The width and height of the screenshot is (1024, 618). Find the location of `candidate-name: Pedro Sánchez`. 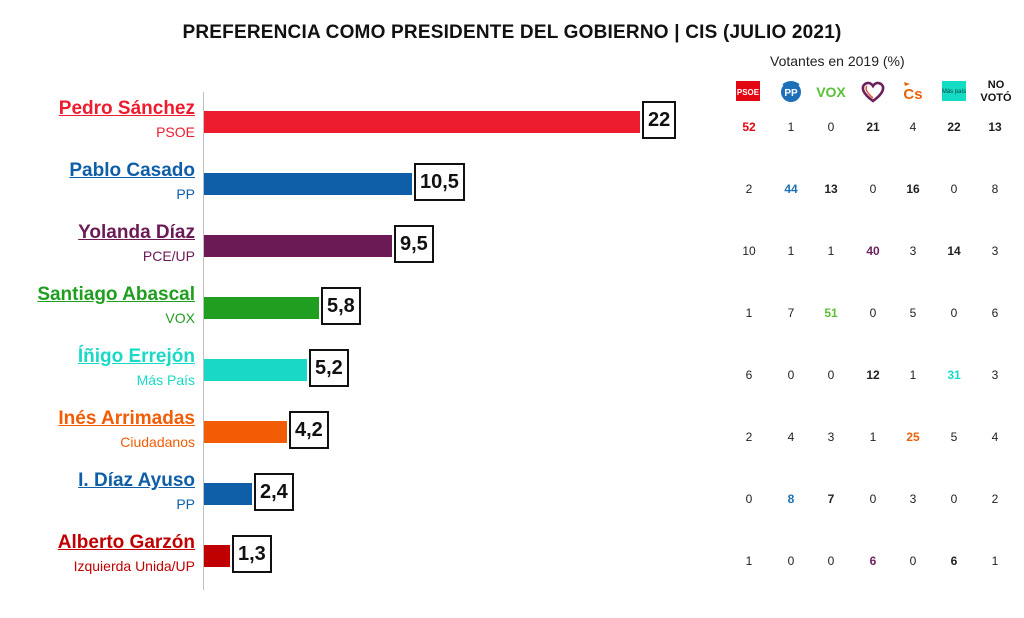

candidate-name: Pedro Sánchez is located at coordinates (126, 108).